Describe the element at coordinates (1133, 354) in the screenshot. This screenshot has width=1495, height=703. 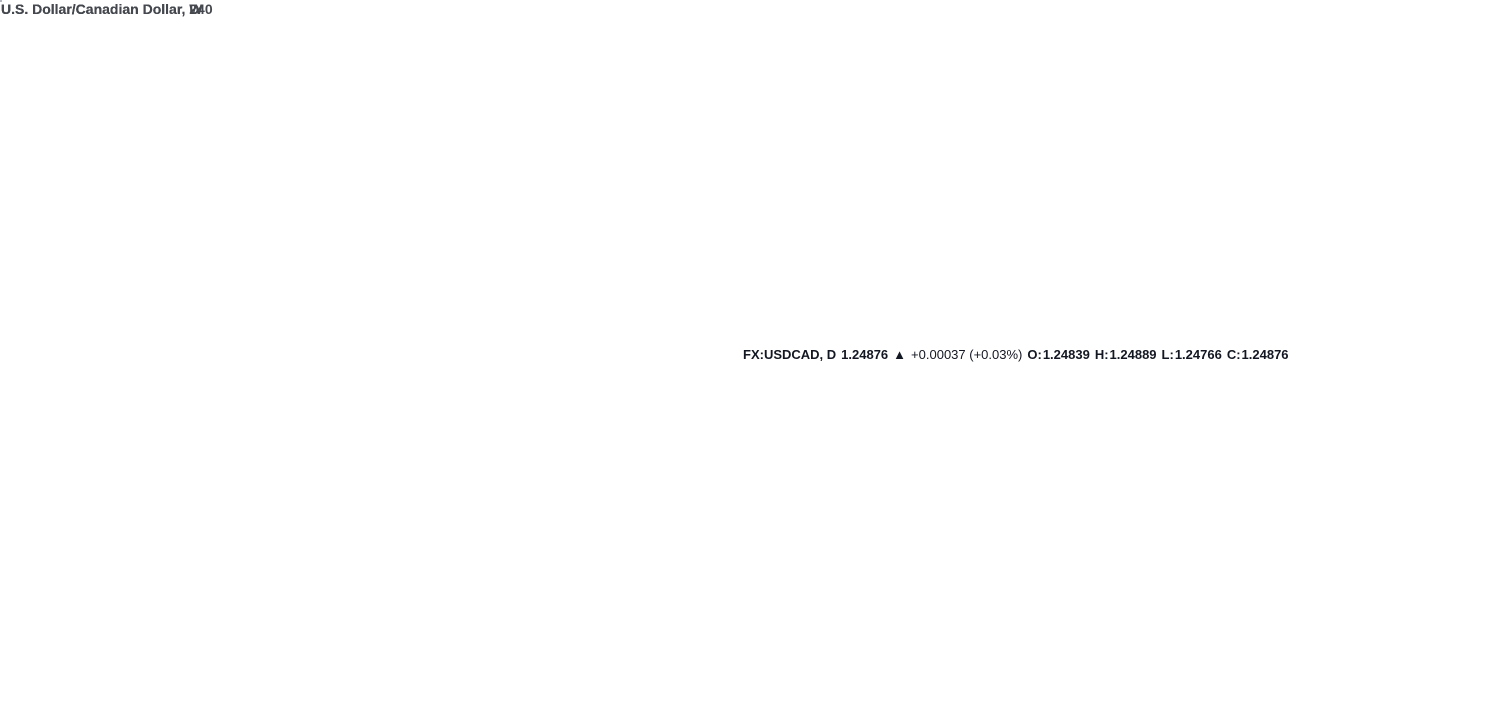
I see `status-high-value: 1.24889` at that location.